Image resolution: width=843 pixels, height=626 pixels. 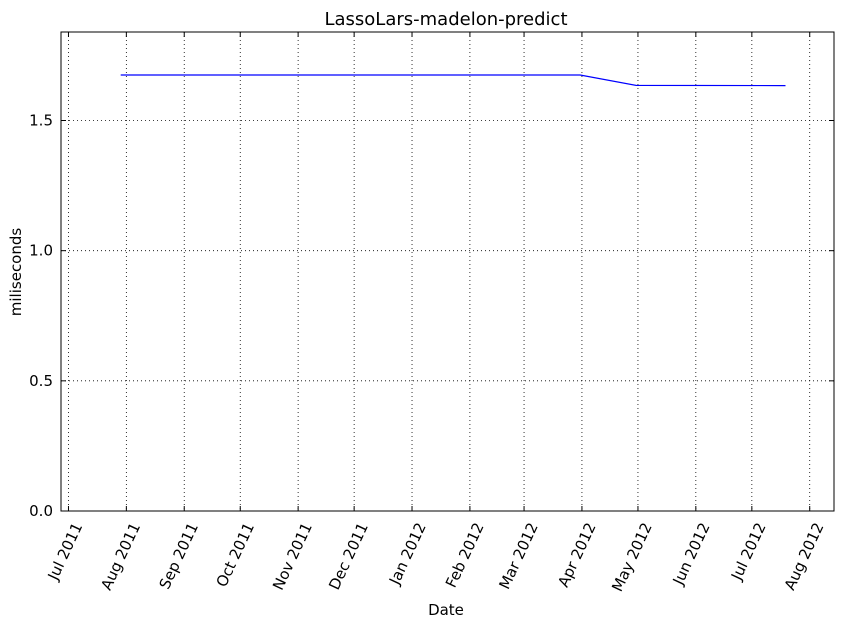 I want to click on y-tick-label: 0.5, so click(x=41, y=381).